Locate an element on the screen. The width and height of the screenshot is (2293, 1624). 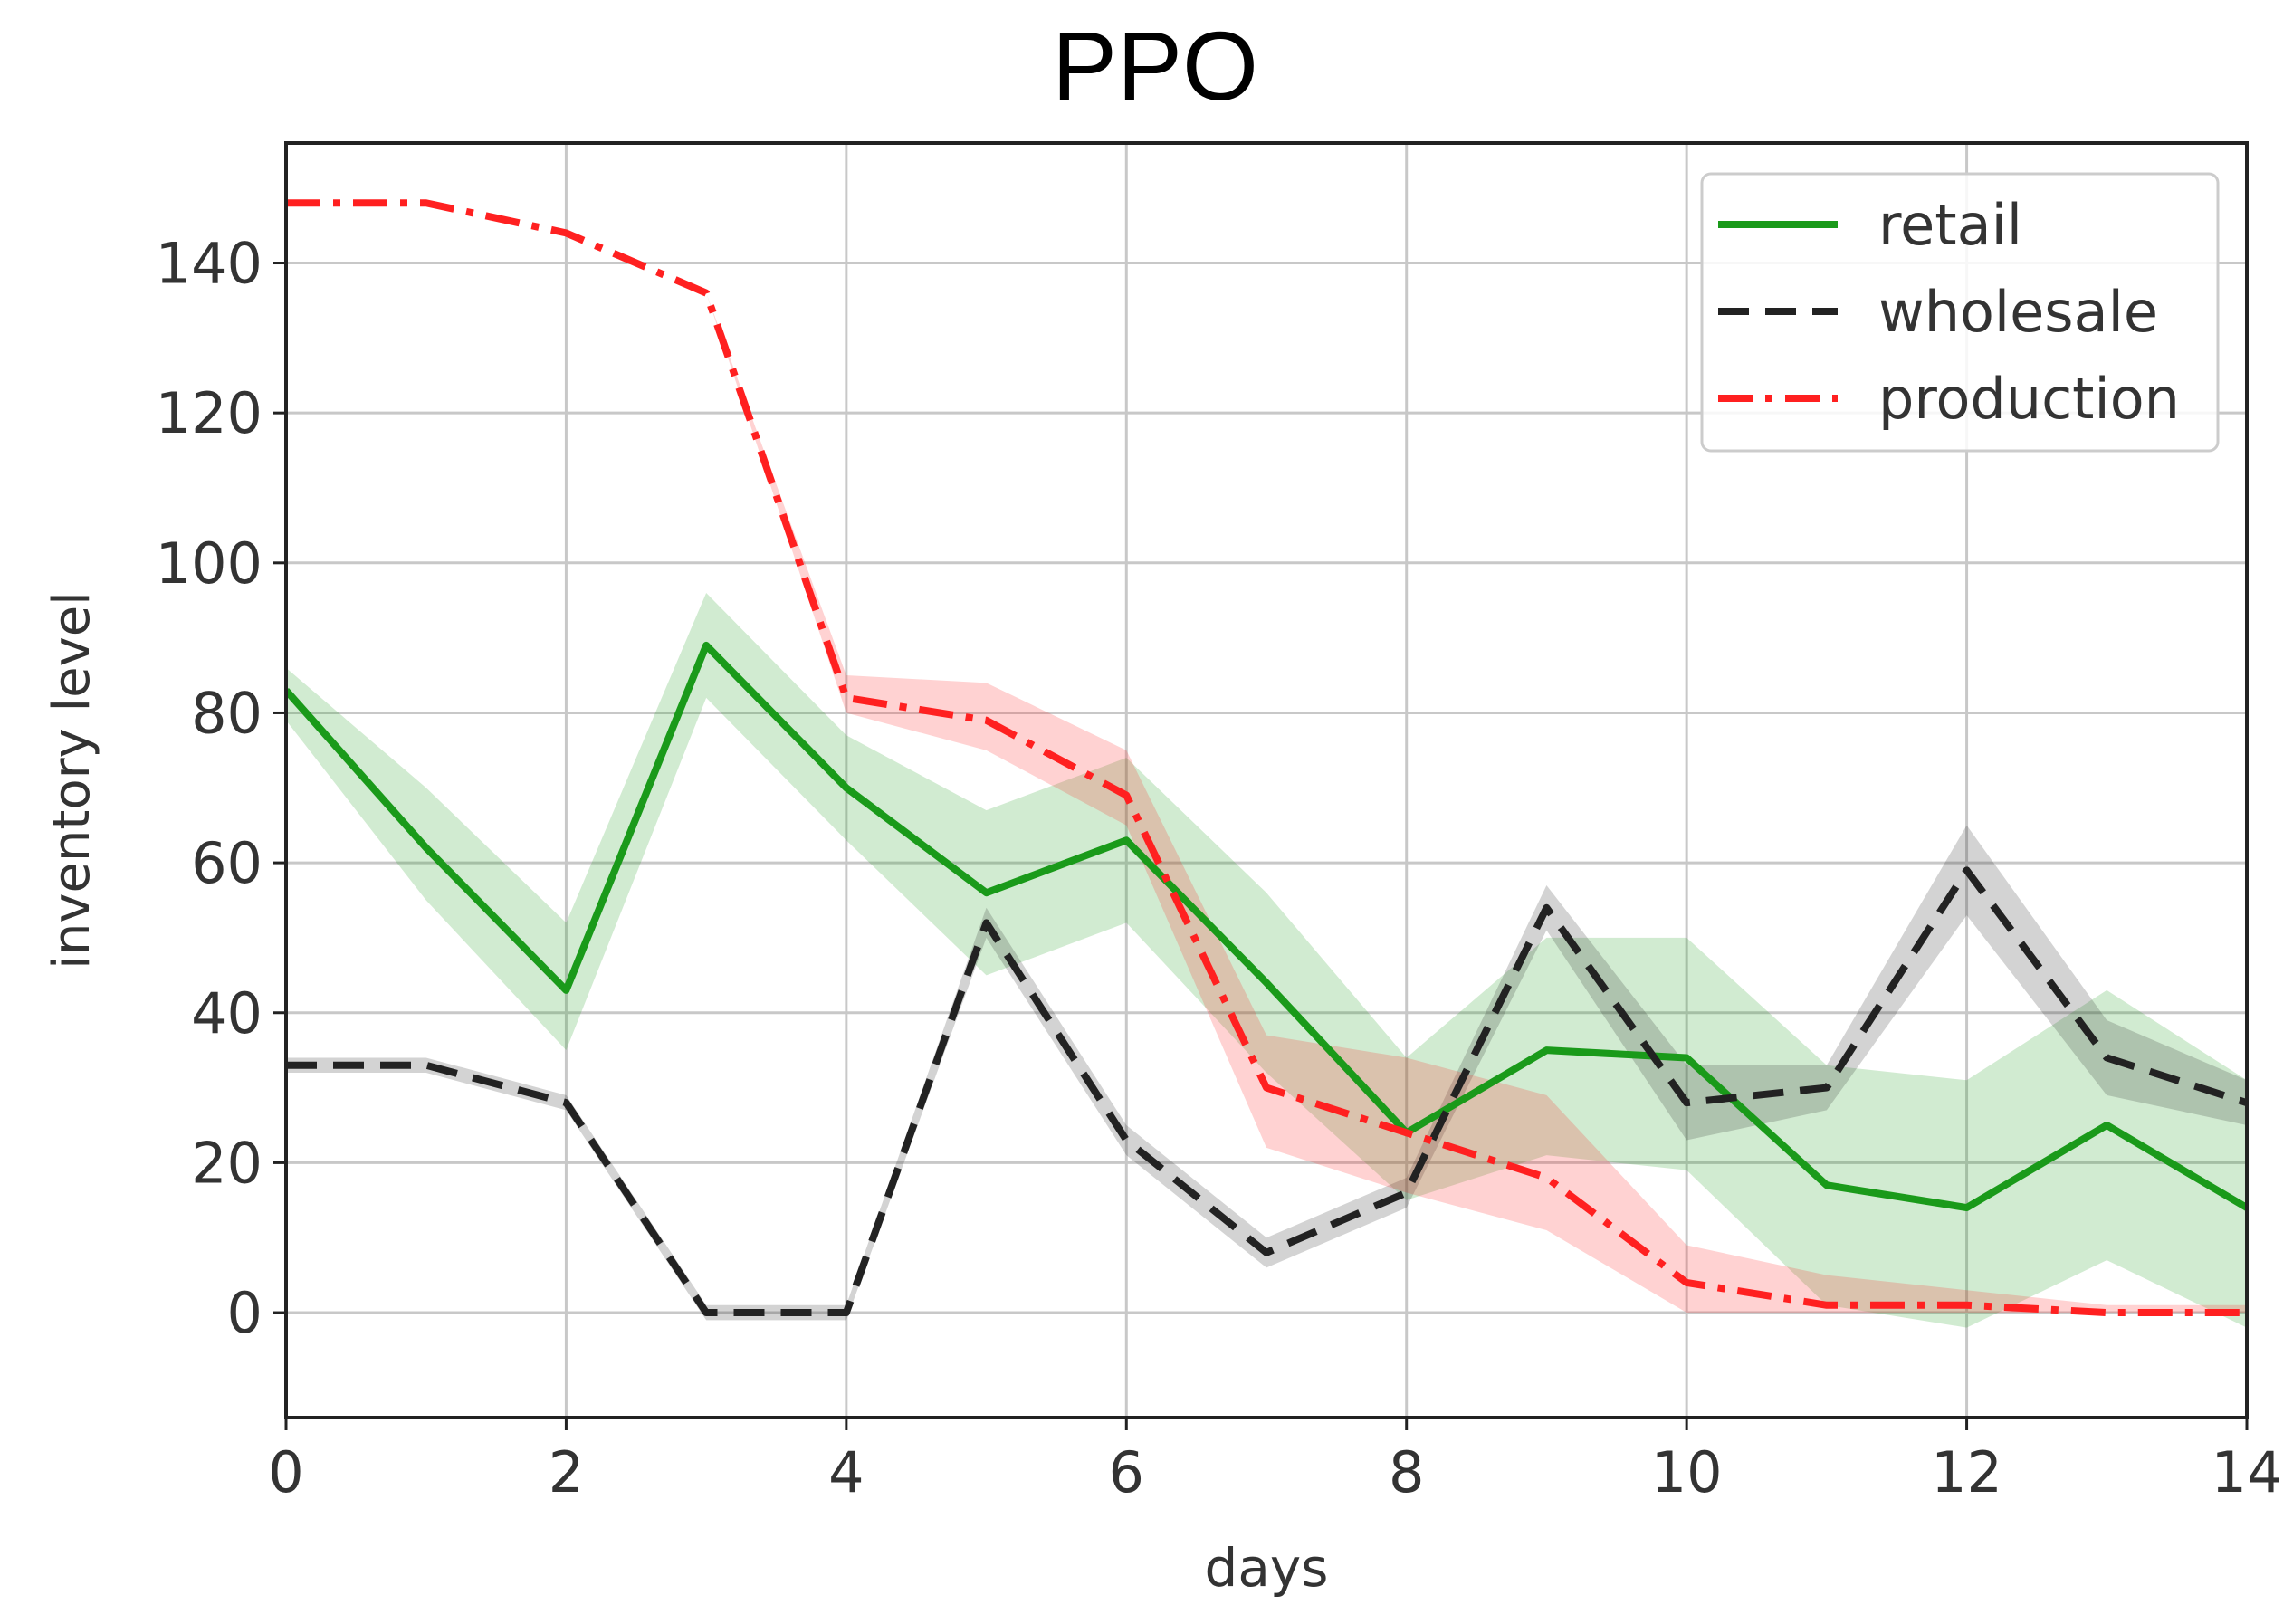
legend: retail wholesale production is located at coordinates (1960, 312).